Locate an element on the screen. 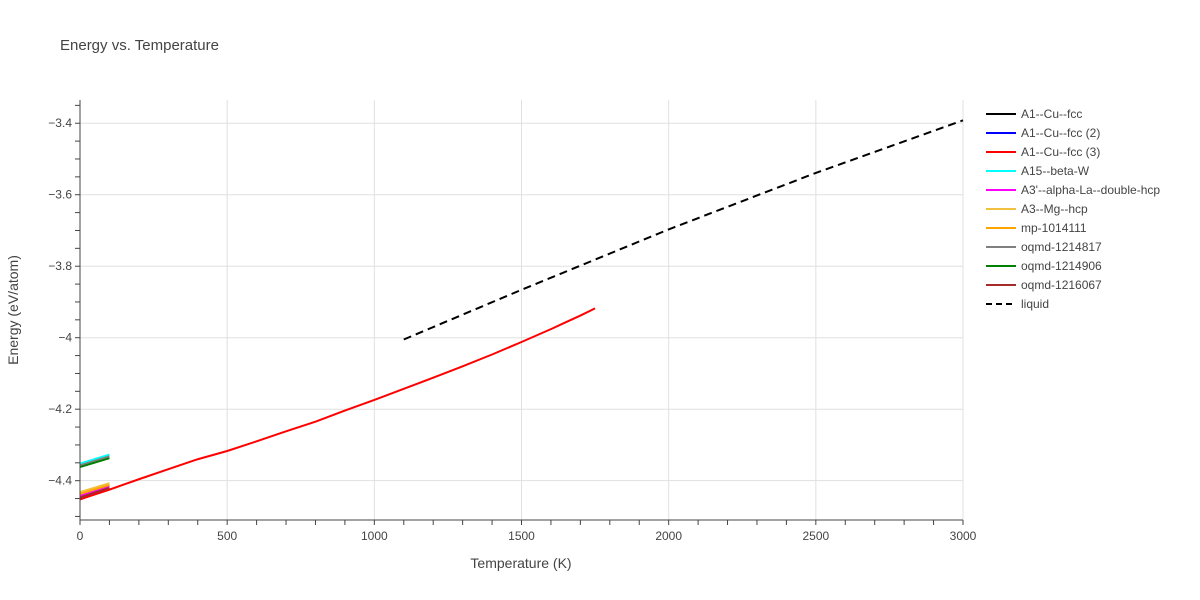 This screenshot has width=1200, height=600. legend-item-label: oqmd-1214906 is located at coordinates (1061, 266).